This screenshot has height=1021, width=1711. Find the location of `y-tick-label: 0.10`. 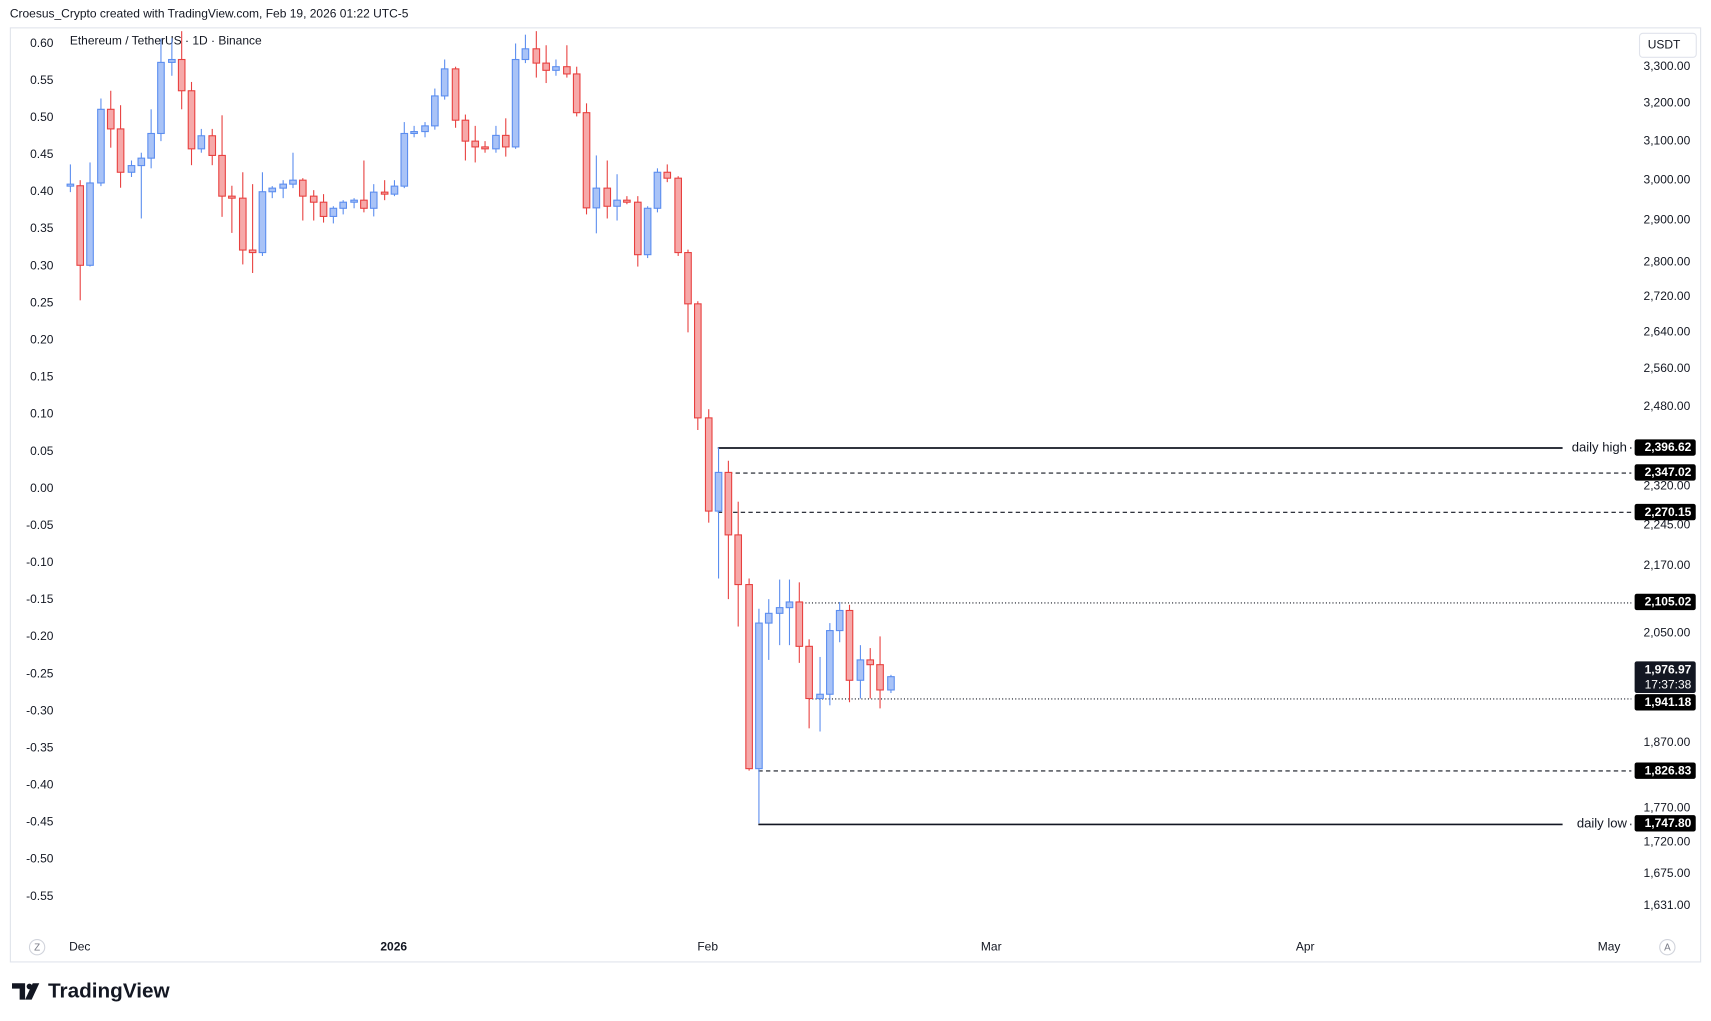

y-tick-label: 0.10 is located at coordinates (42, 414).